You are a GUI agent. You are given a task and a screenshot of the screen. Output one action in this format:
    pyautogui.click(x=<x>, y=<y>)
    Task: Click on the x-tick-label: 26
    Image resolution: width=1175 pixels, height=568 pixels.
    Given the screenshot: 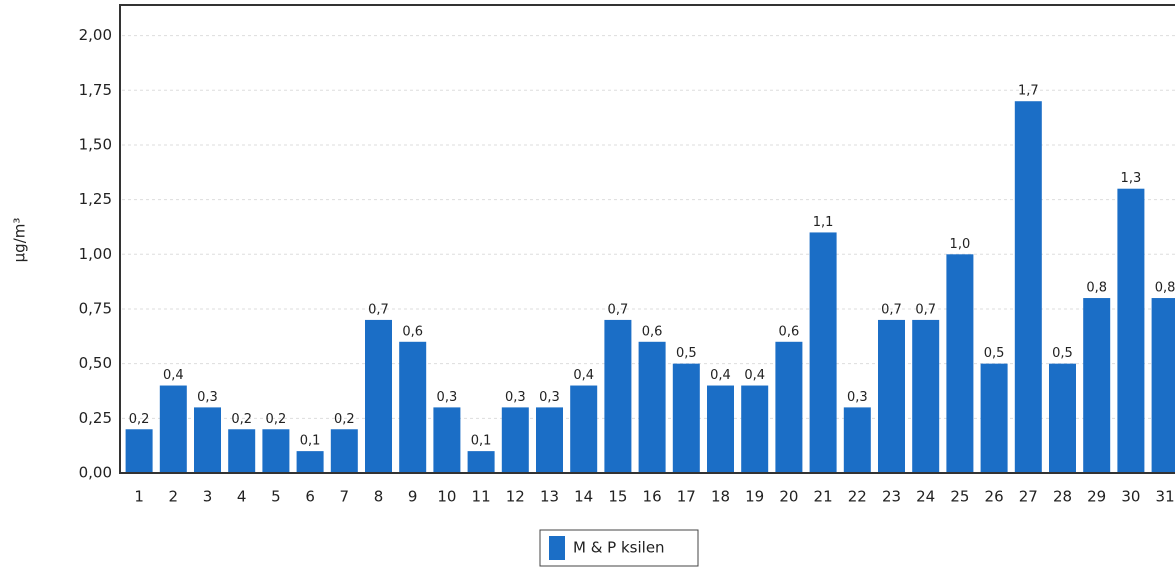 What is the action you would take?
    pyautogui.click(x=994, y=497)
    